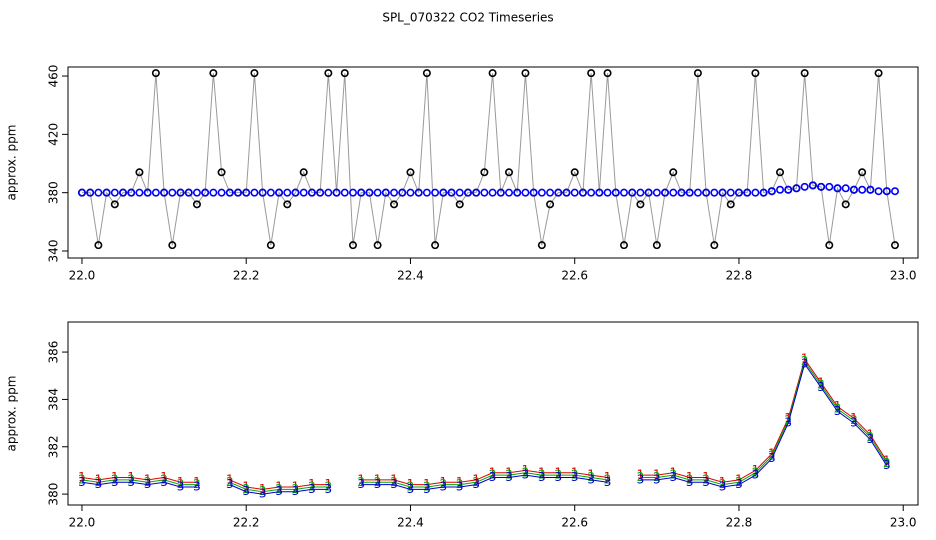  What do you see at coordinates (54, 76) in the screenshot?
I see `y-tick-label: 460` at bounding box center [54, 76].